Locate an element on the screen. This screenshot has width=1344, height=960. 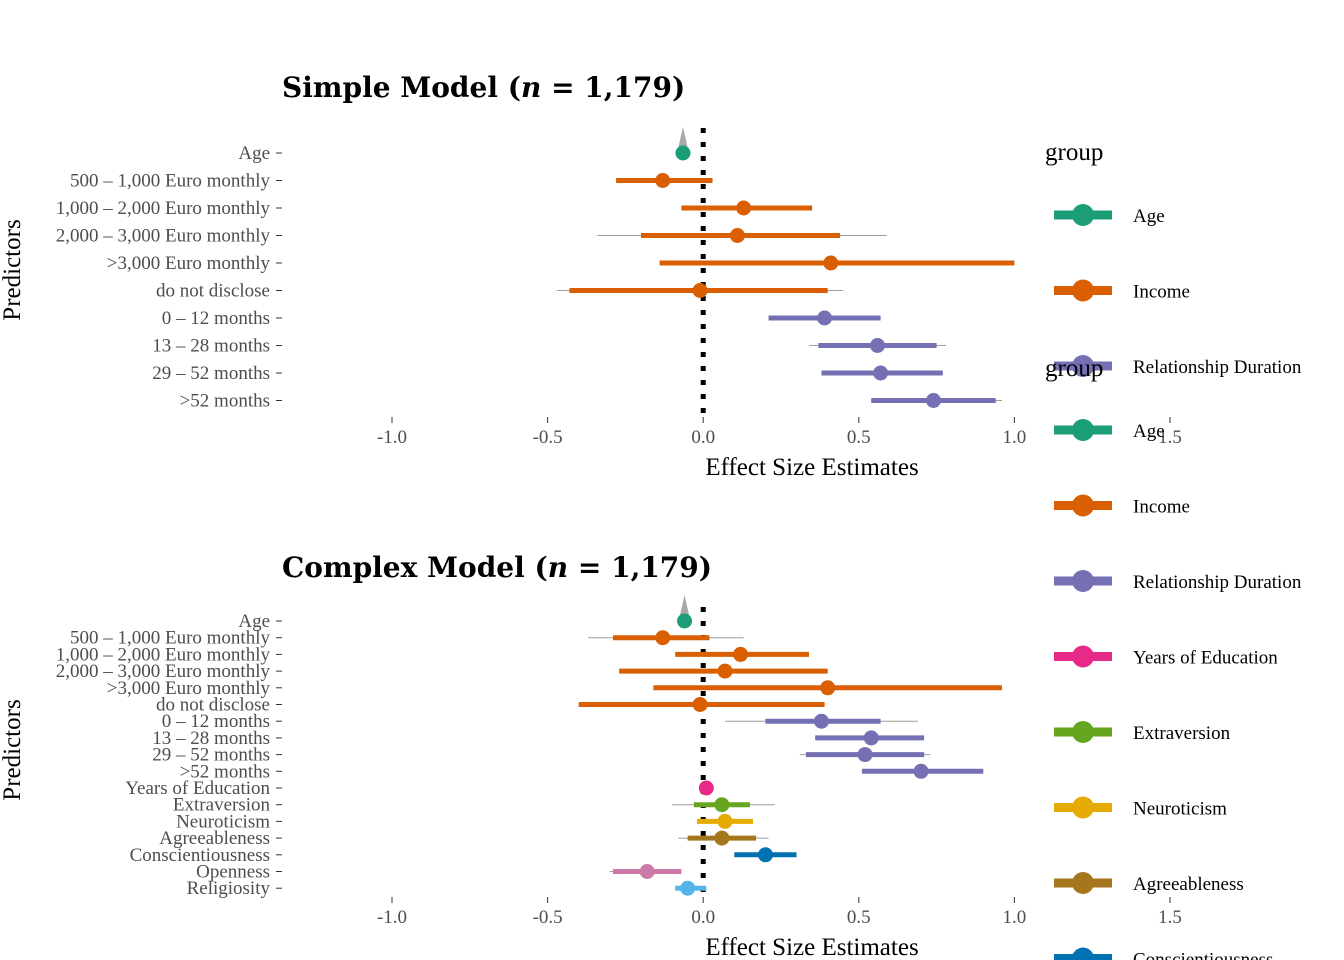
y-label-agreeableness: Agreeableness is located at coordinates (214, 838).